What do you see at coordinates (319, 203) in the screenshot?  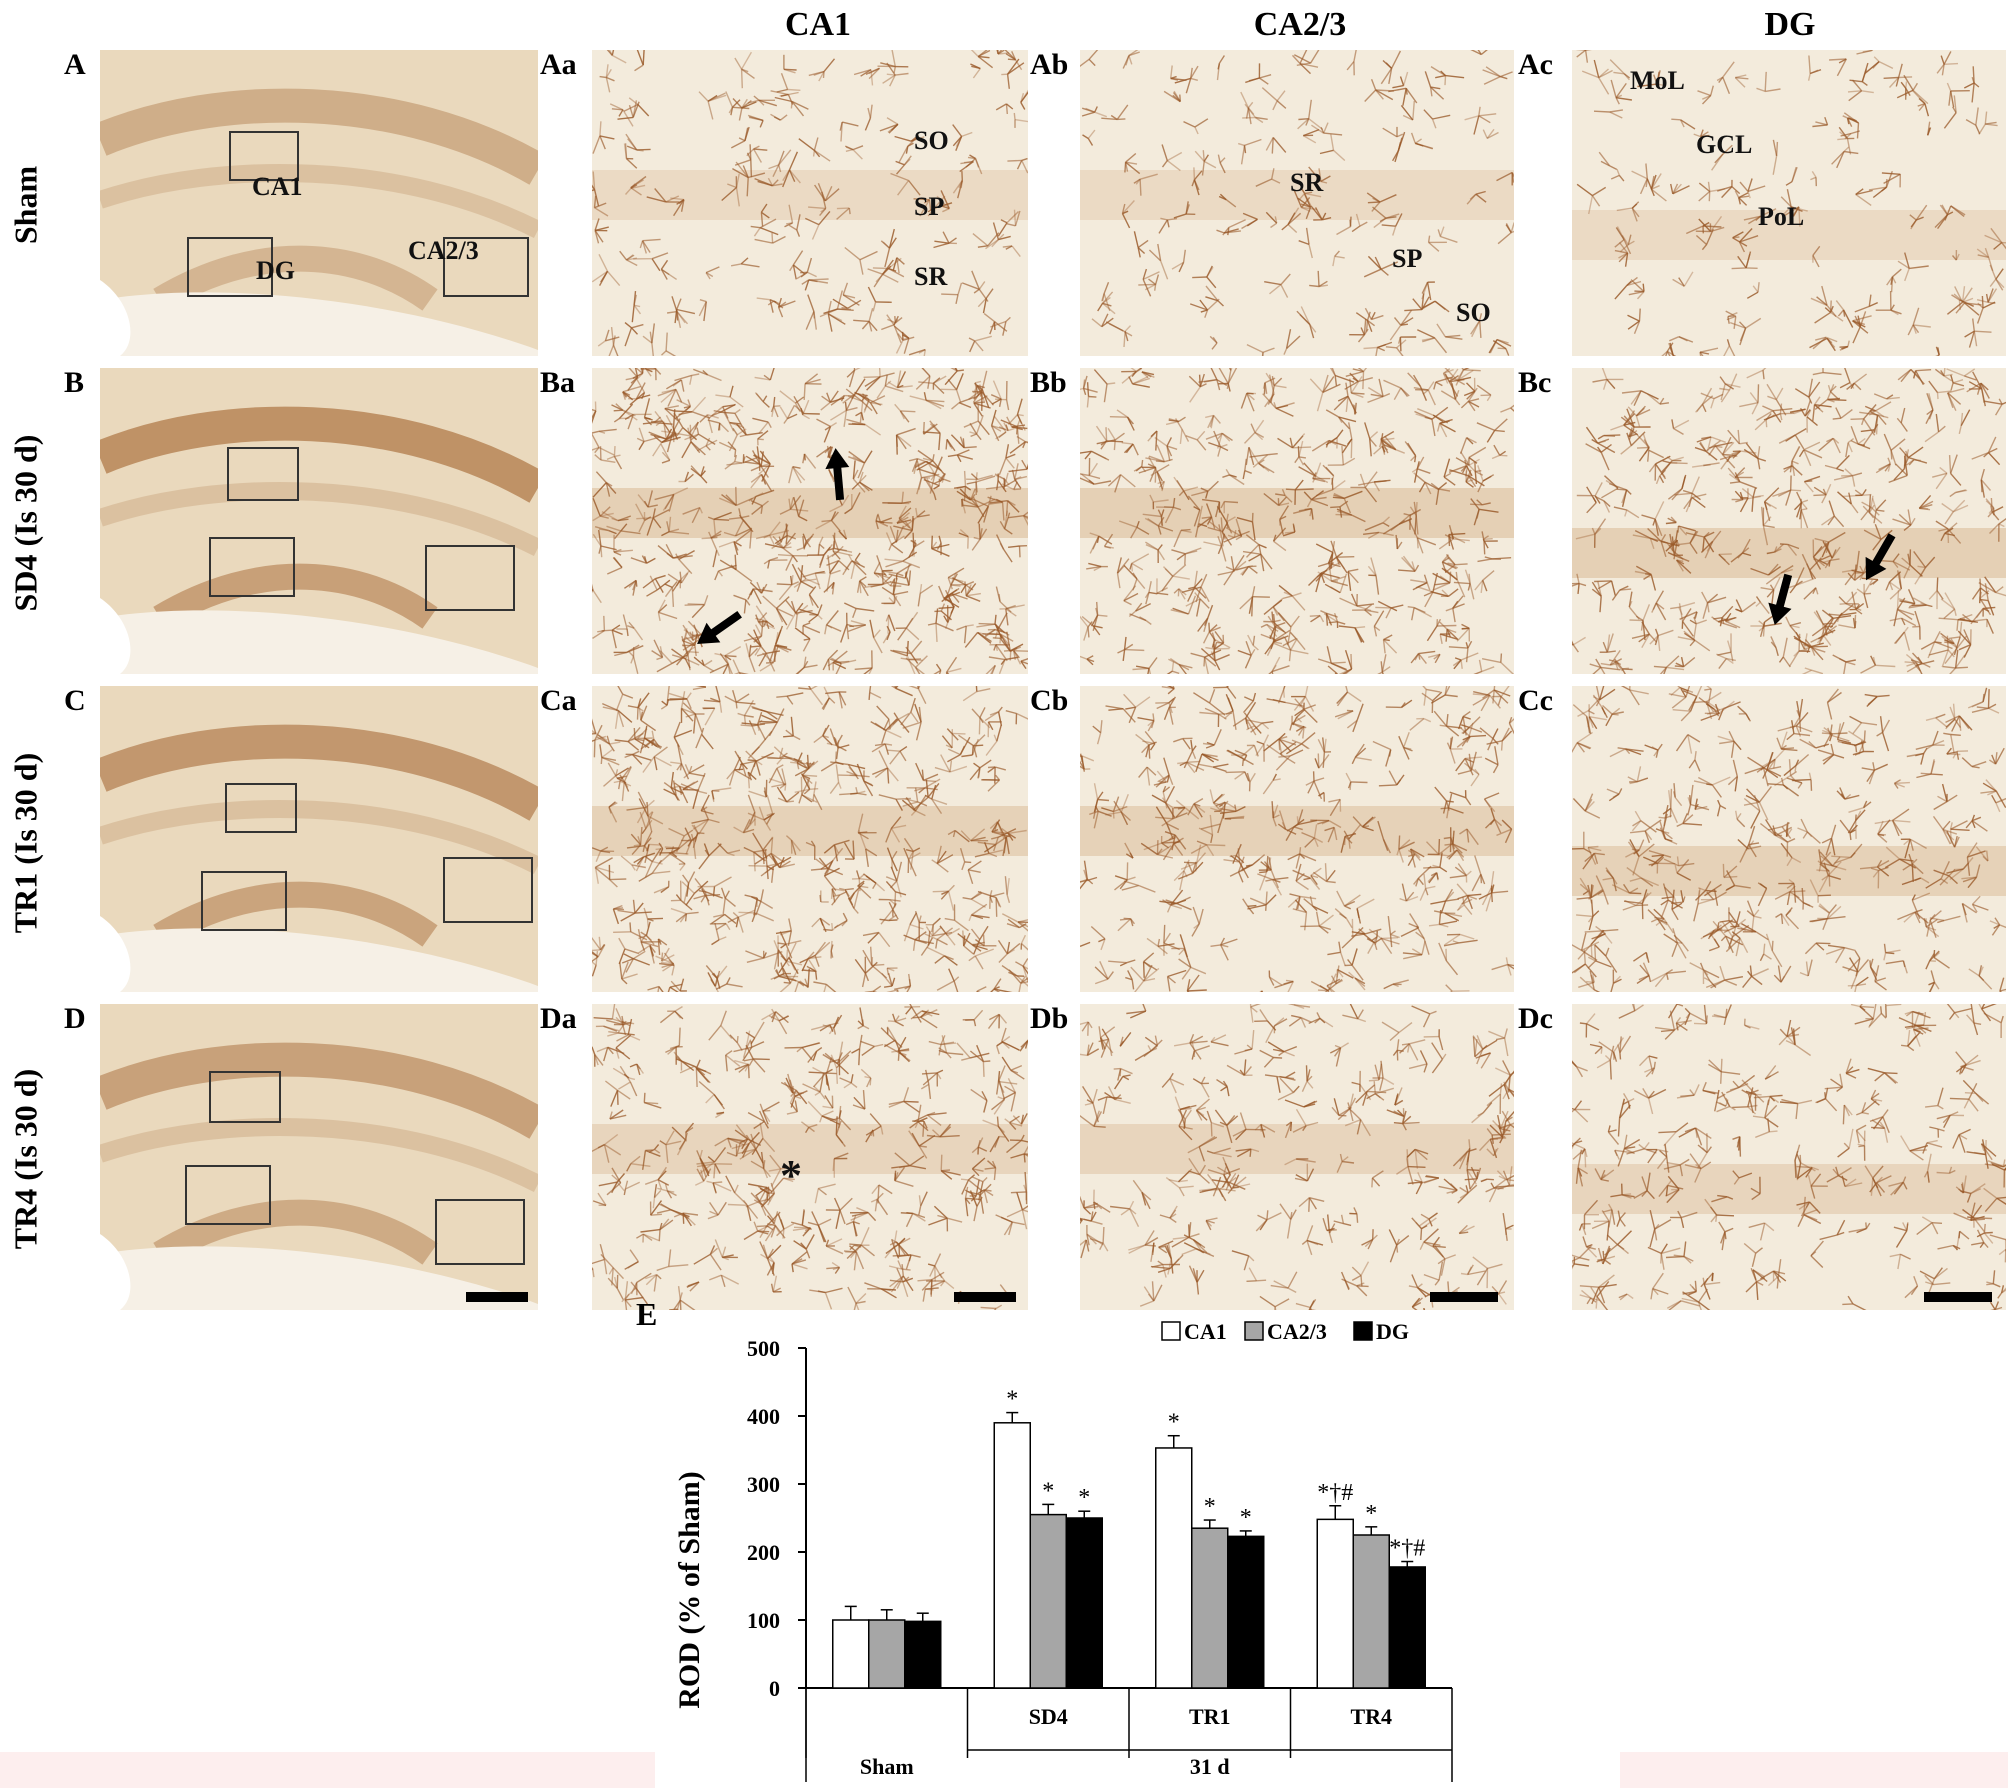 I see `micrograph-a-overview` at bounding box center [319, 203].